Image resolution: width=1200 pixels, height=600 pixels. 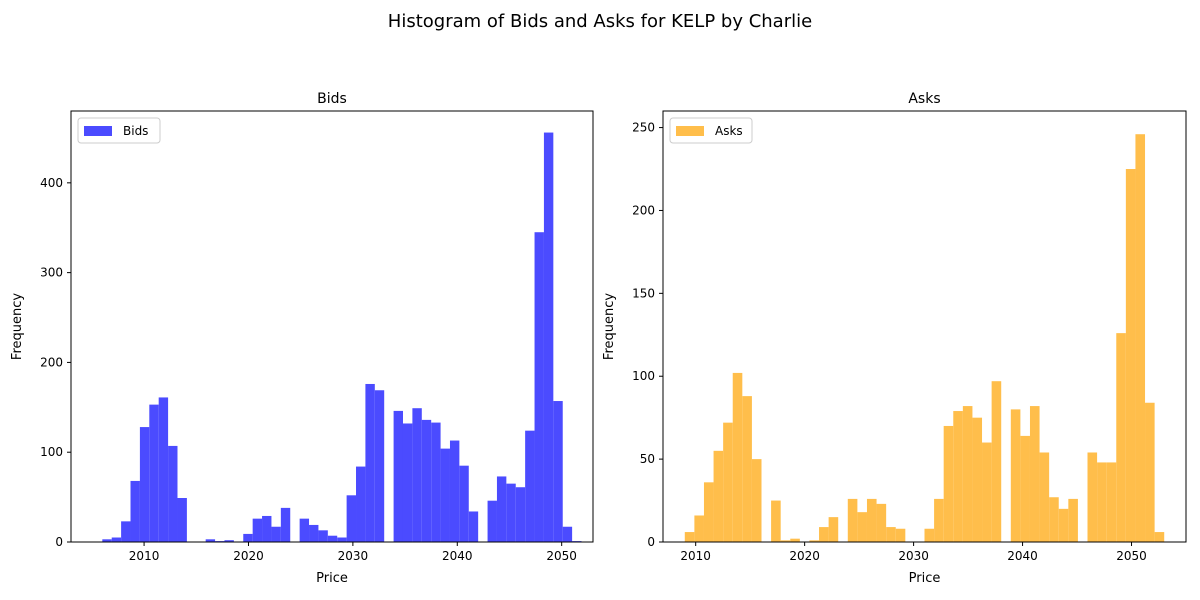 I want to click on bids-panel-title: Bids, so click(x=332, y=99).